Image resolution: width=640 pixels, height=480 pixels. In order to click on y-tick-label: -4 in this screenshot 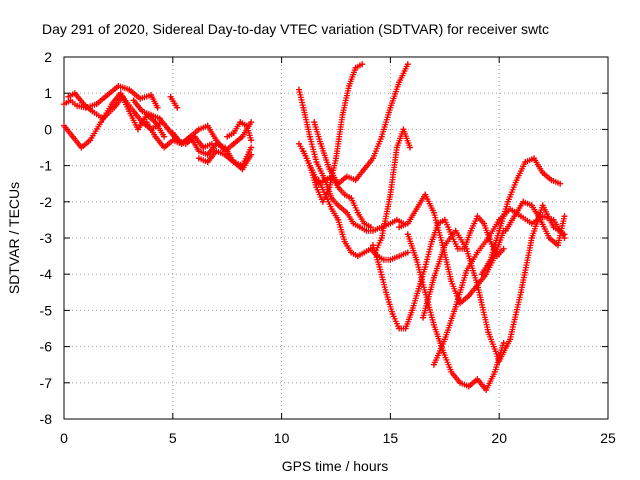, I will do `click(46, 274)`.